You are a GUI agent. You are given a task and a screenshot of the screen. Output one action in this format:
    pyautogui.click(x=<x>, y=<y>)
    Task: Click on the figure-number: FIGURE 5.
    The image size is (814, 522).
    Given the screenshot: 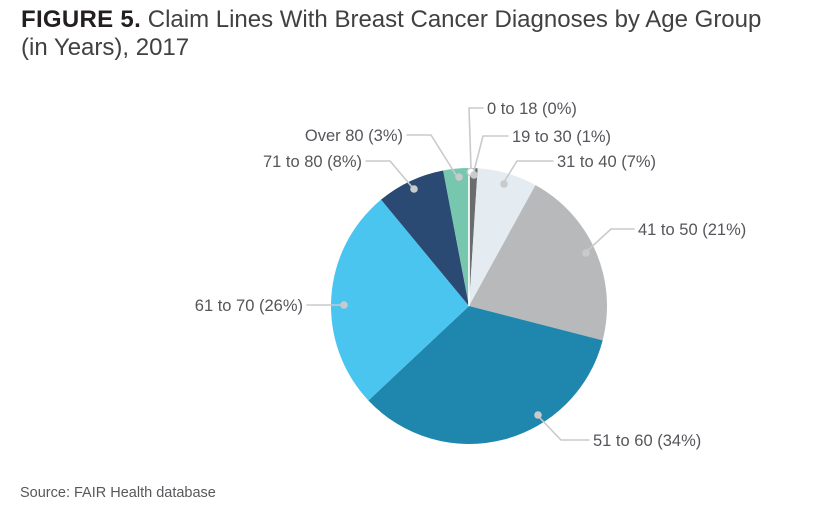 What is the action you would take?
    pyautogui.click(x=81, y=19)
    